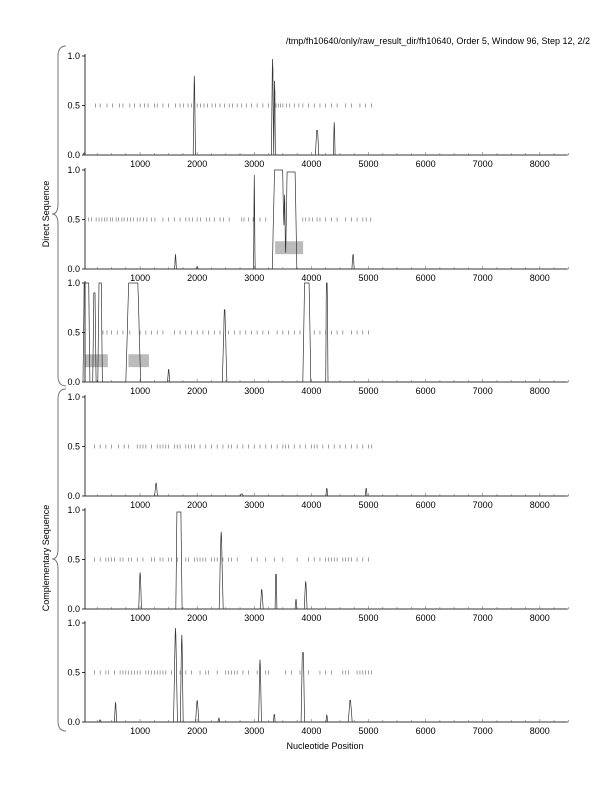 This screenshot has width=612, height=797. Describe the element at coordinates (59, 560) in the screenshot. I see `complementary-brace` at that location.